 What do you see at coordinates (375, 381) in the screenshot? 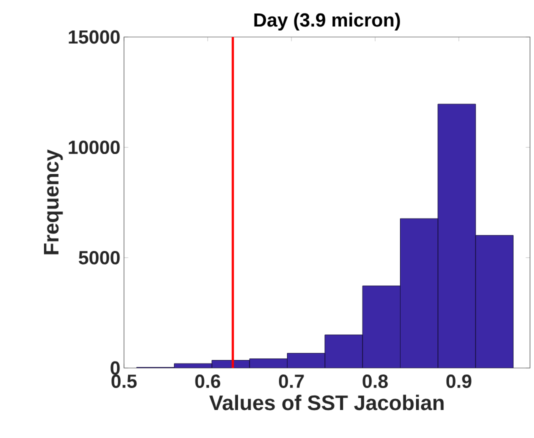
I see `x-tick-label: 0.8` at bounding box center [375, 381].